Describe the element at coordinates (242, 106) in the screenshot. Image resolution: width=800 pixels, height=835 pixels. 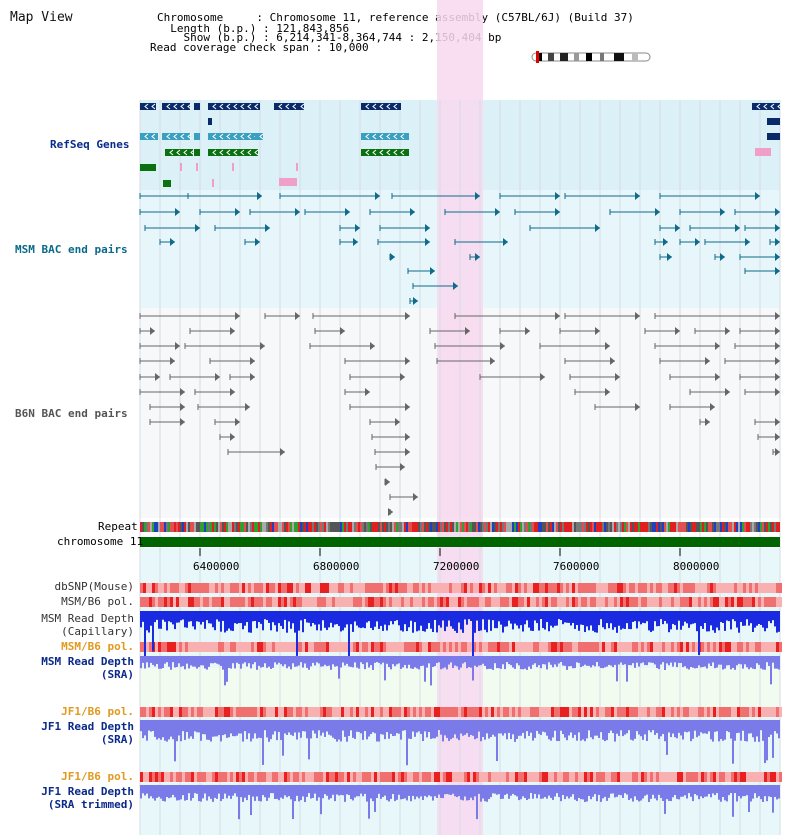
I see `refseq-gene-navy-arrow` at that location.